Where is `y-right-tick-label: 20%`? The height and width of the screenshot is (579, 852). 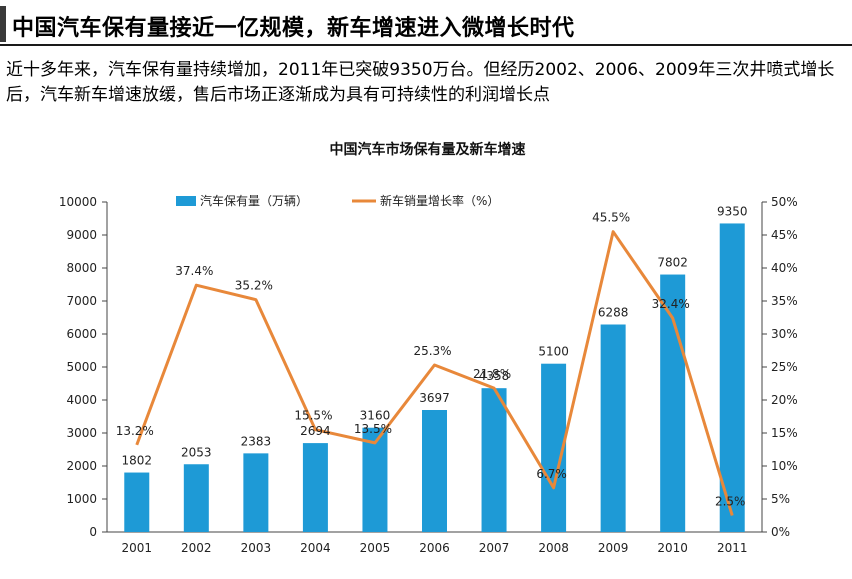
y-right-tick-label: 20% is located at coordinates (784, 400).